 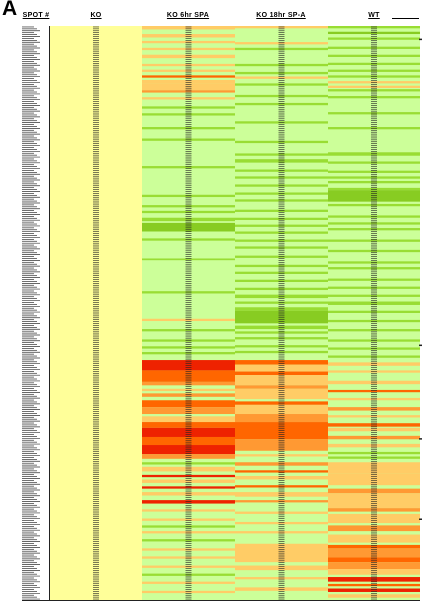 What do you see at coordinates (188, 15) in the screenshot?
I see `column-header-ko-6hr: KO 6hr SPA` at bounding box center [188, 15].